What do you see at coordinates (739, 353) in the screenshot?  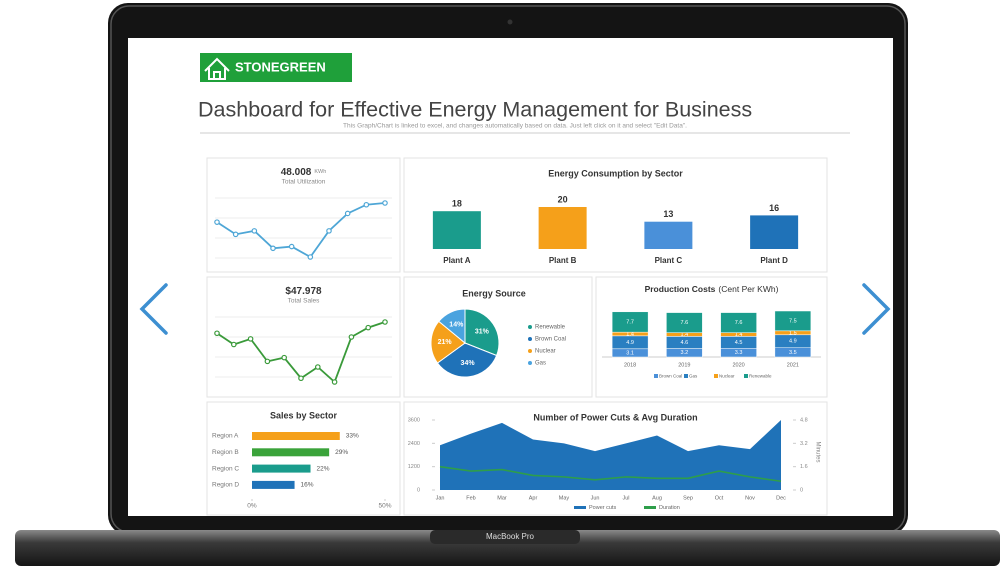 I see `segment-label: 3.3` at bounding box center [739, 353].